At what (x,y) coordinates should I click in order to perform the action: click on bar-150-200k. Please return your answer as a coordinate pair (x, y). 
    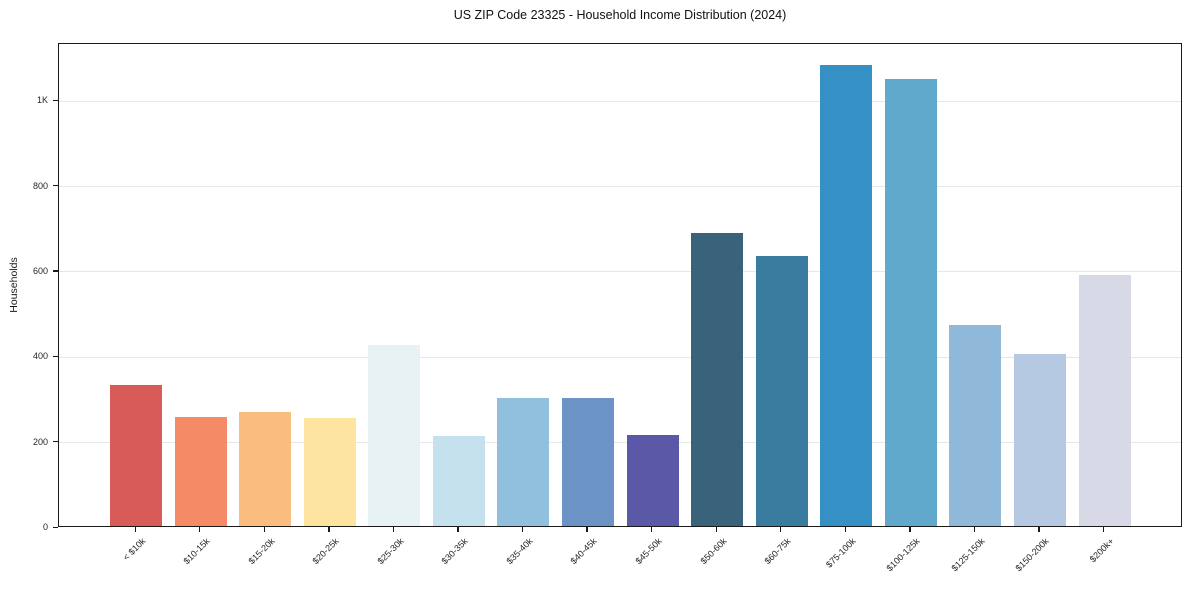
    Looking at the image, I should click on (1039, 439).